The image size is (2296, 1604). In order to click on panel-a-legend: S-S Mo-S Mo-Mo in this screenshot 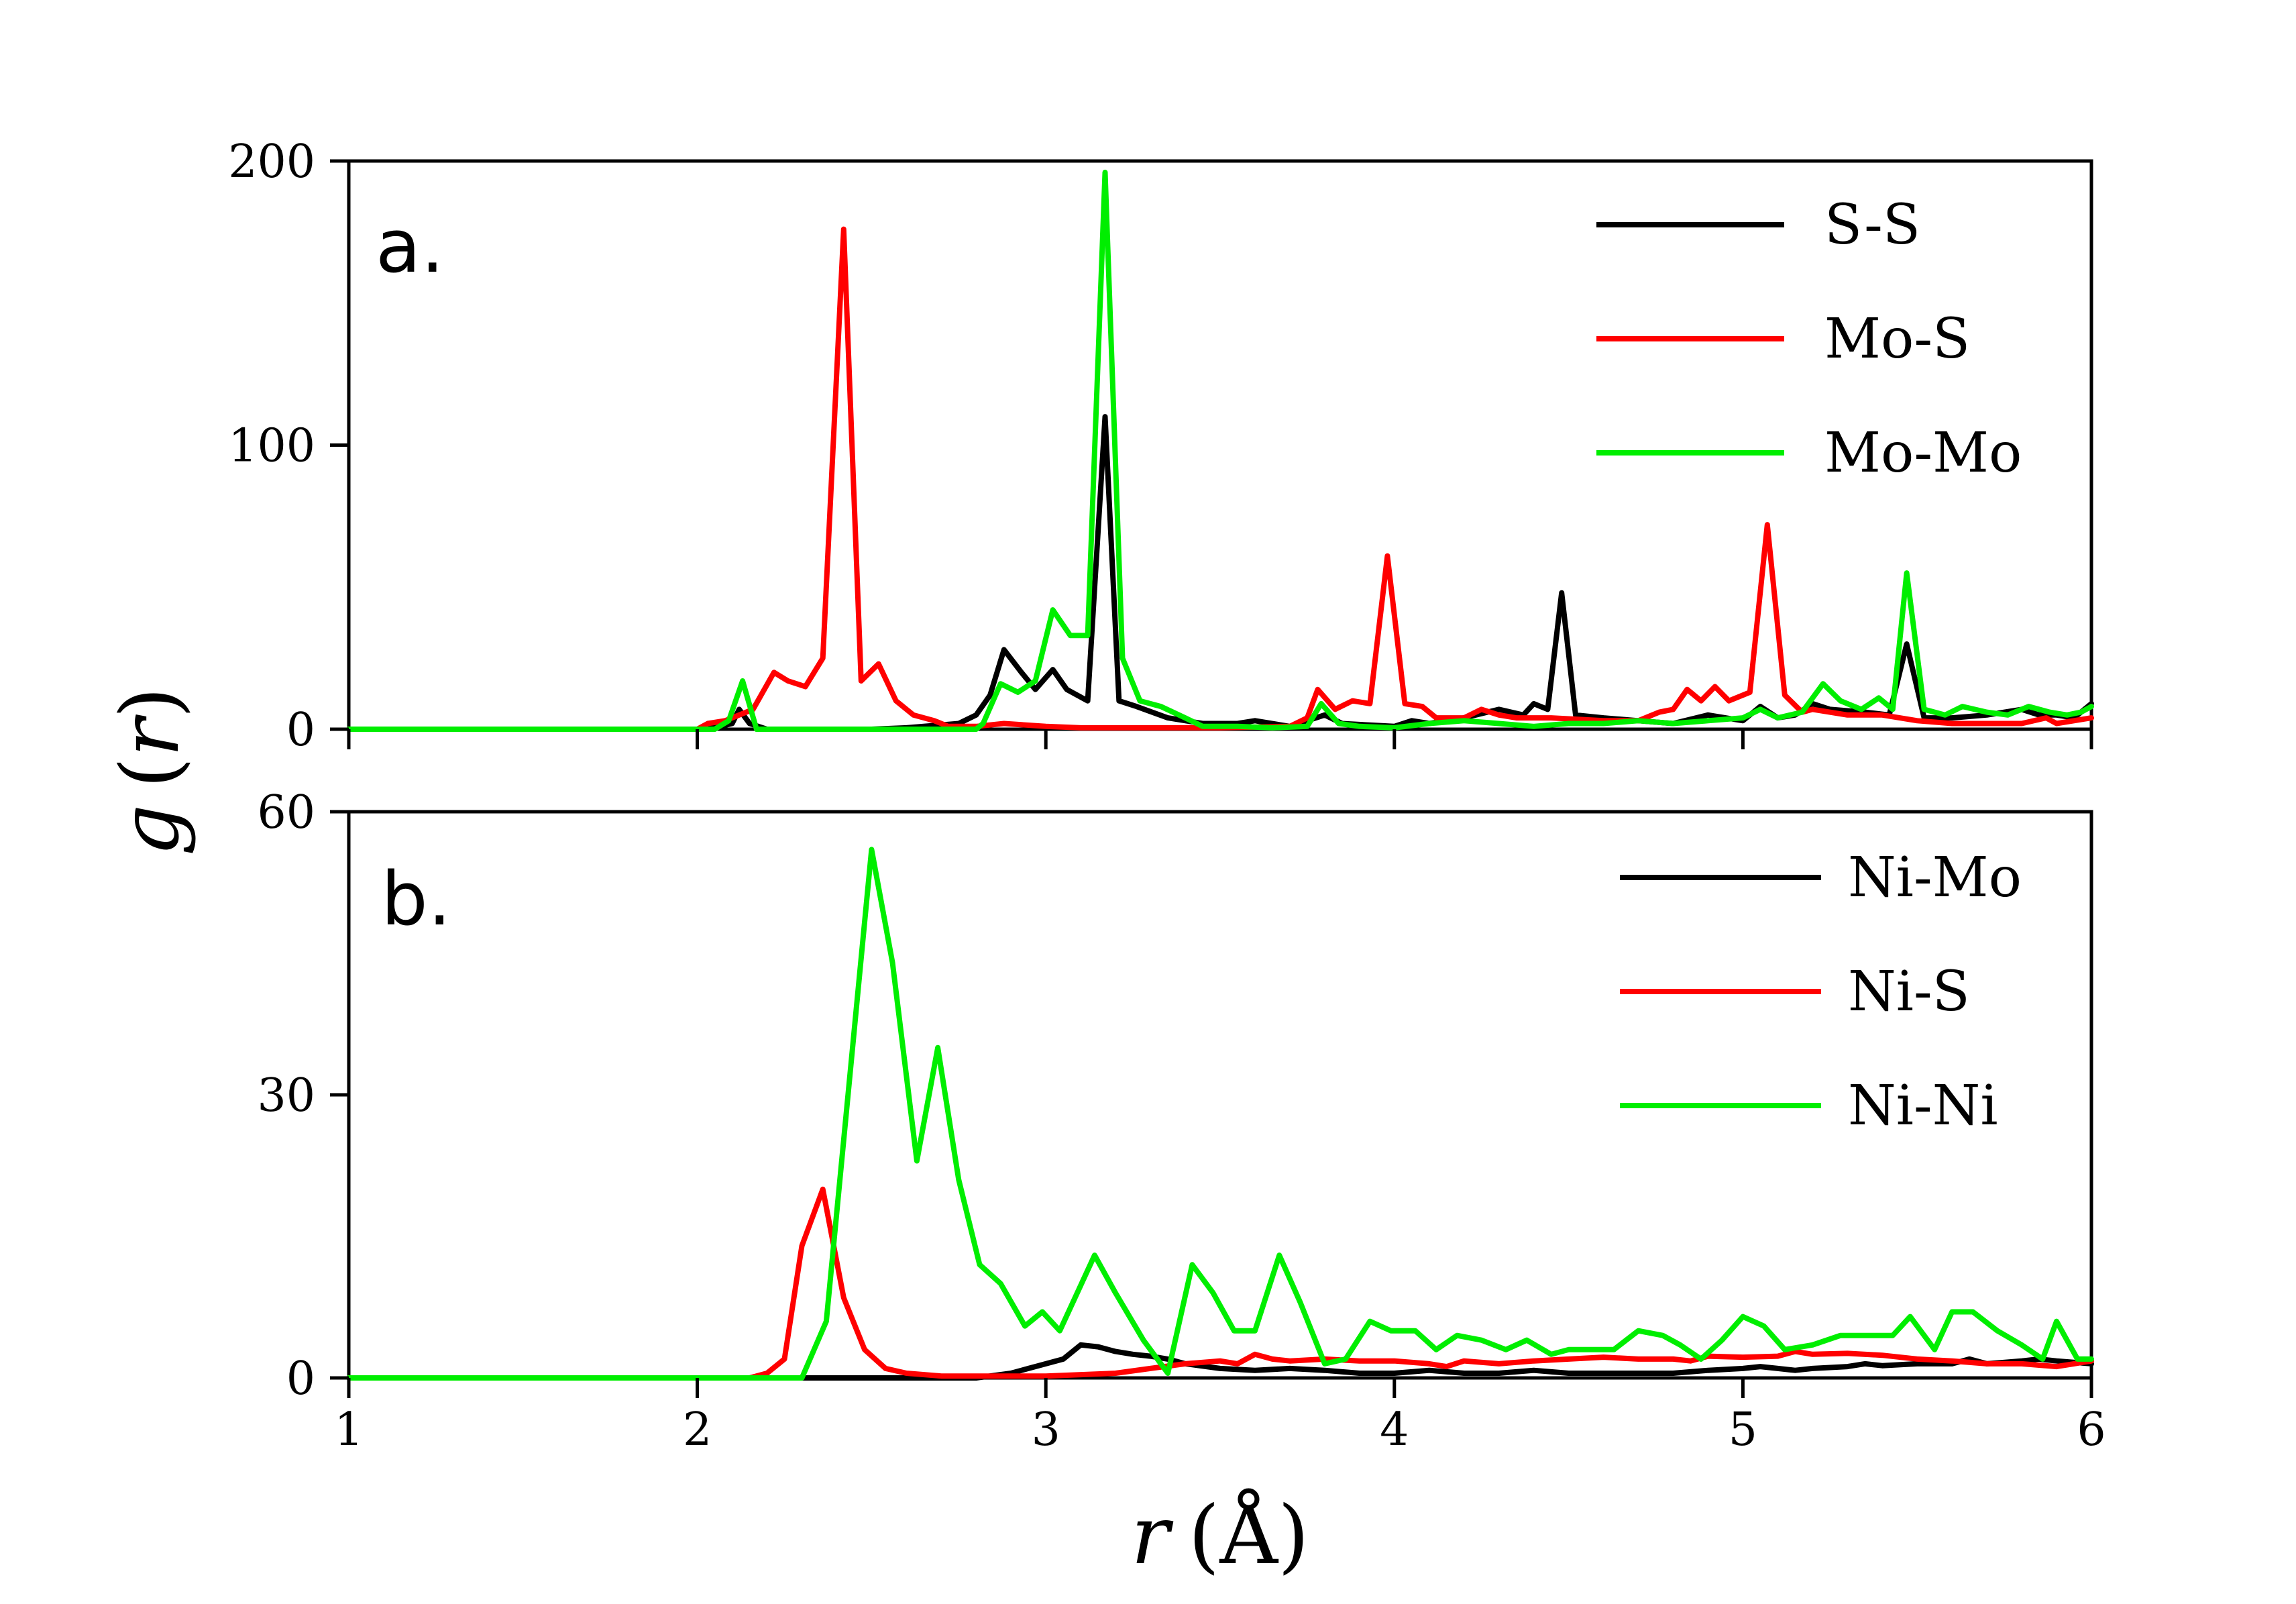, I will do `click(1809, 339)`.